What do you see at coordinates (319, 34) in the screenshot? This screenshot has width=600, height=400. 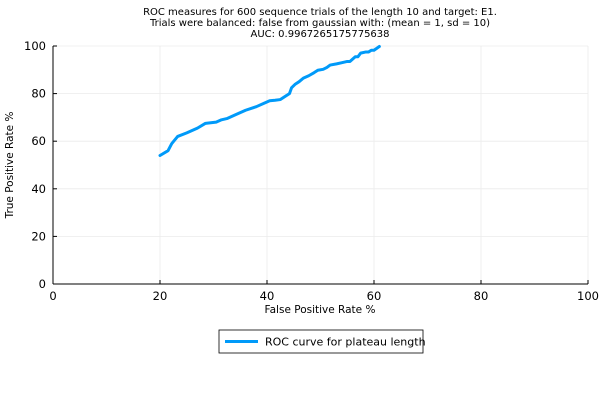 I see `title-line-3: AUC: 0.9967265175775638` at bounding box center [319, 34].